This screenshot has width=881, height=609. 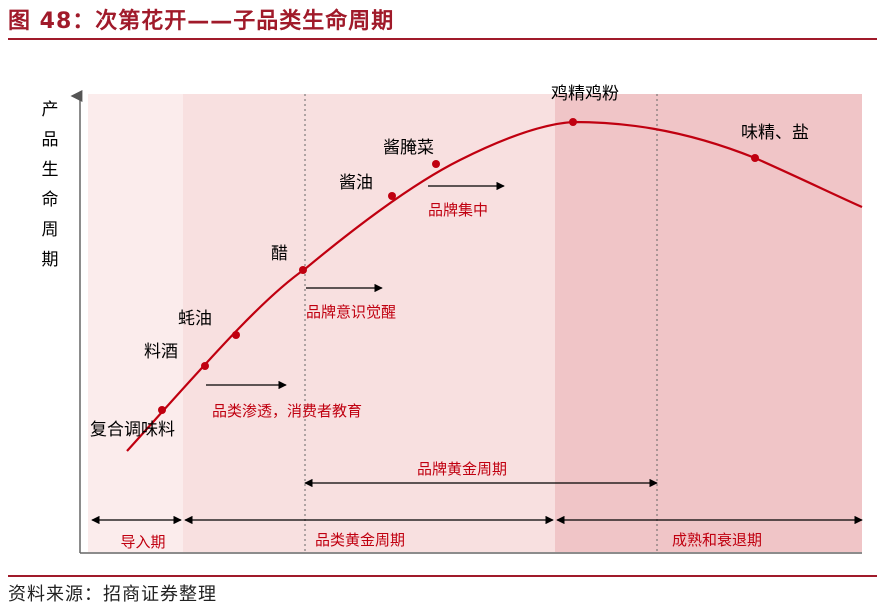 I want to click on label-stage-intro: 导入期, so click(x=142, y=542).